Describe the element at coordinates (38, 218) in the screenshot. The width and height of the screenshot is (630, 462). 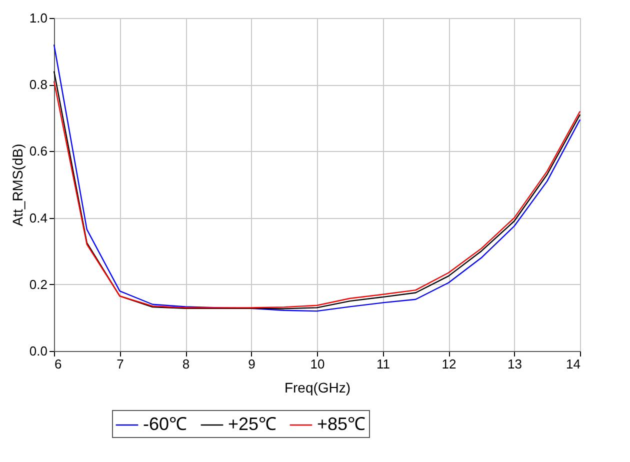
I see `y-tick-label: 0.4` at that location.